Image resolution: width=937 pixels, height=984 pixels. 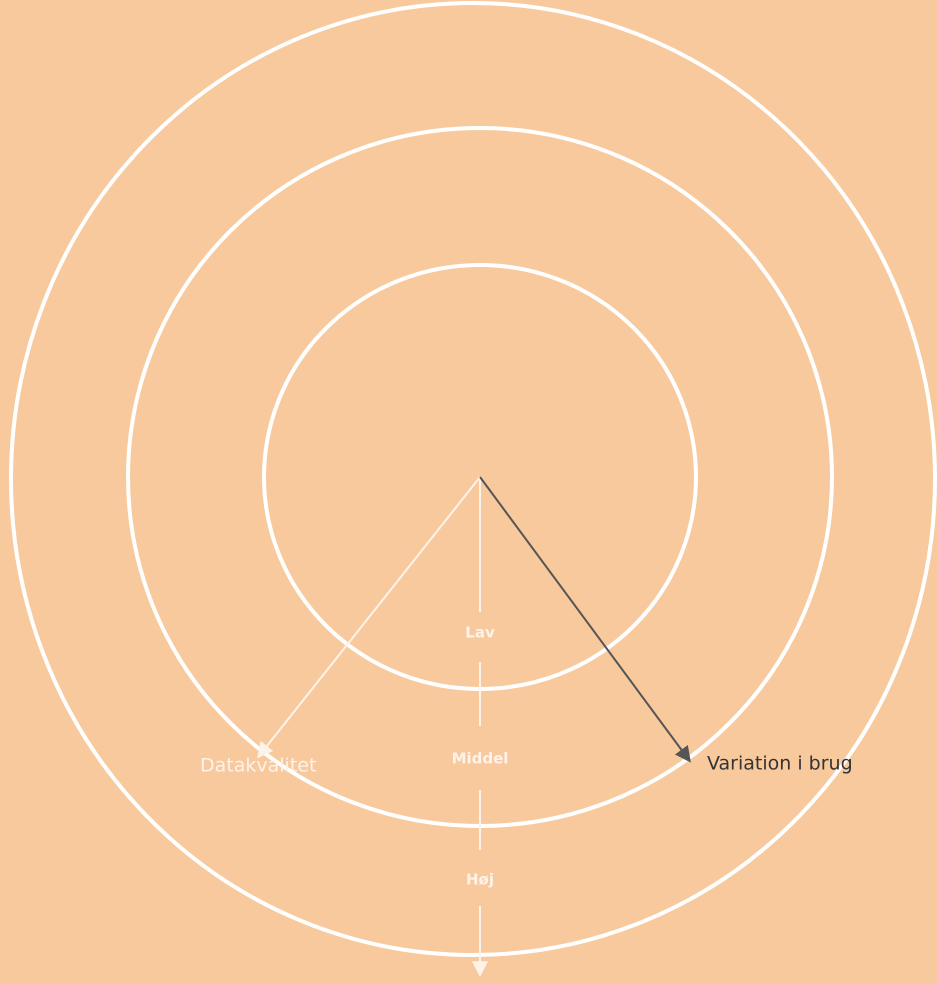 I want to click on right-arrow, so click(x=585, y=619).